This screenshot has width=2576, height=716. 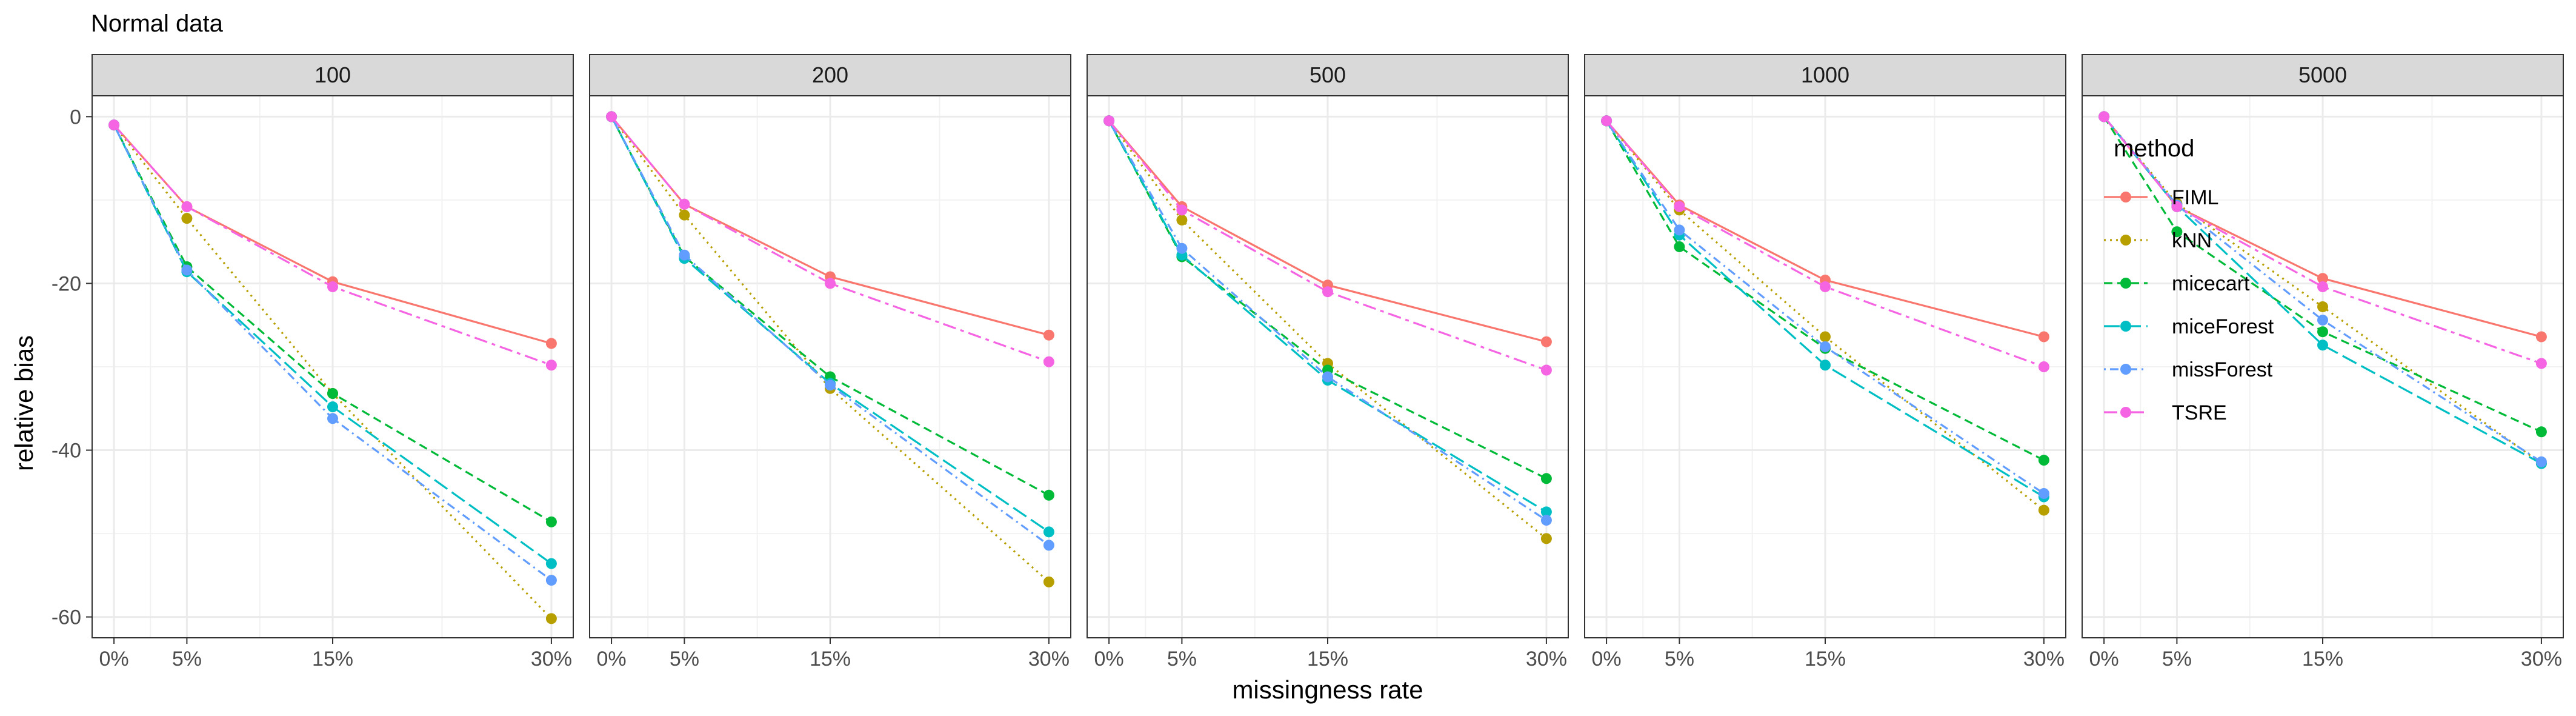 What do you see at coordinates (2195, 197) in the screenshot?
I see `legend-label: FIML` at bounding box center [2195, 197].